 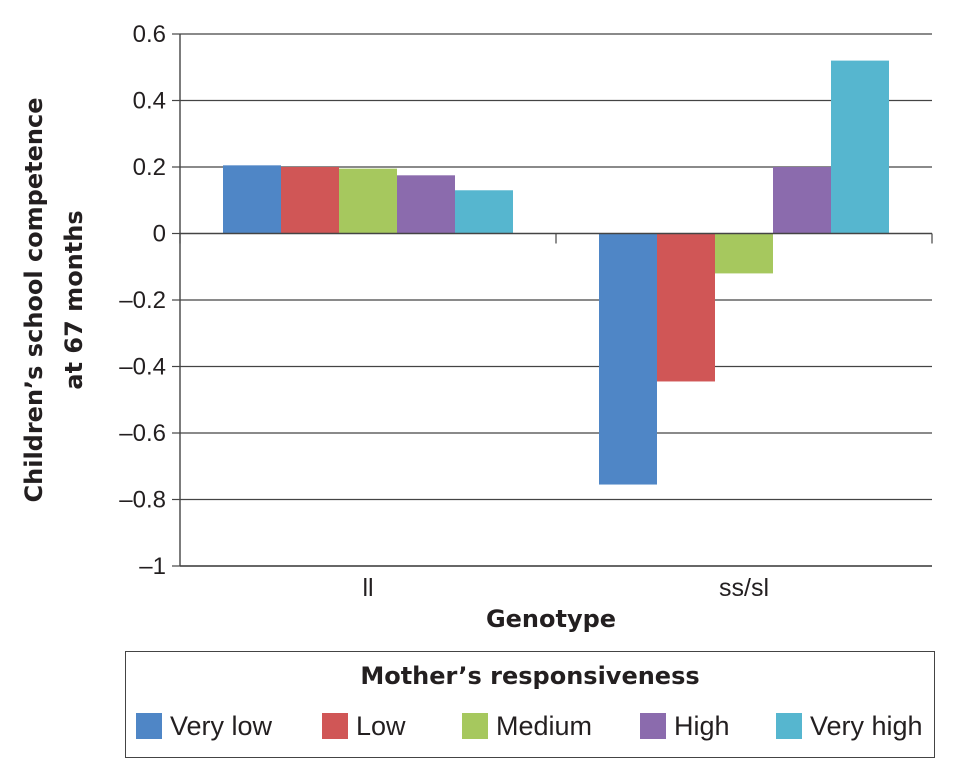 I want to click on y-tick-label: –0.4, so click(x=142, y=367).